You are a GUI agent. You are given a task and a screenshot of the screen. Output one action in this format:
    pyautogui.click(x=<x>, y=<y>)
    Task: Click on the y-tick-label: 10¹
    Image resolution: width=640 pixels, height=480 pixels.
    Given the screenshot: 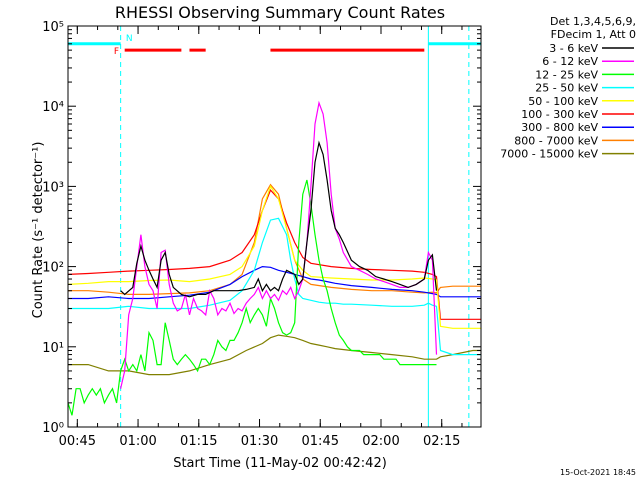 What is the action you would take?
    pyautogui.click(x=53, y=348)
    